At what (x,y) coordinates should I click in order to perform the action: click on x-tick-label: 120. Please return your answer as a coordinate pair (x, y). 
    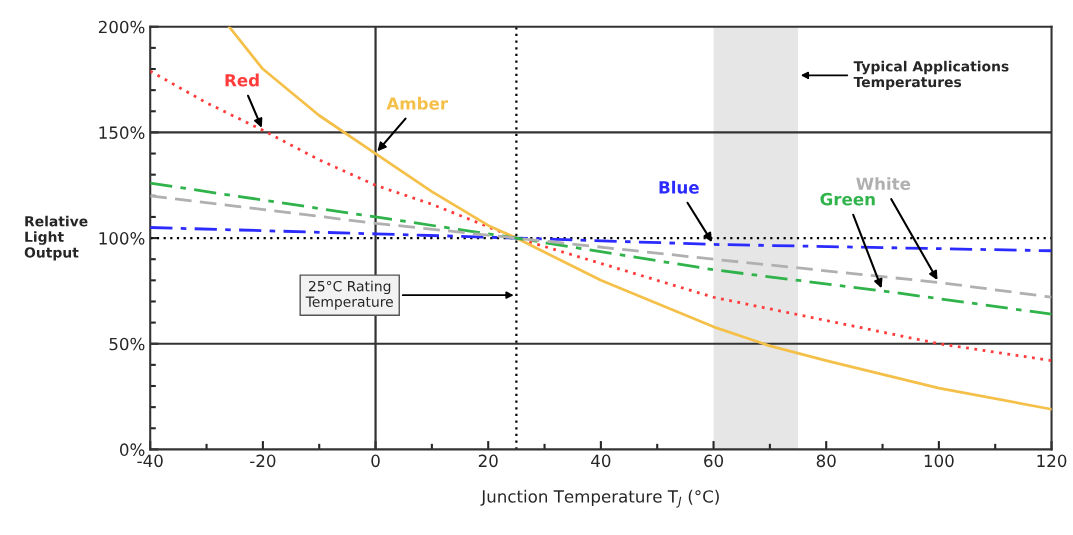
    Looking at the image, I should click on (1052, 461).